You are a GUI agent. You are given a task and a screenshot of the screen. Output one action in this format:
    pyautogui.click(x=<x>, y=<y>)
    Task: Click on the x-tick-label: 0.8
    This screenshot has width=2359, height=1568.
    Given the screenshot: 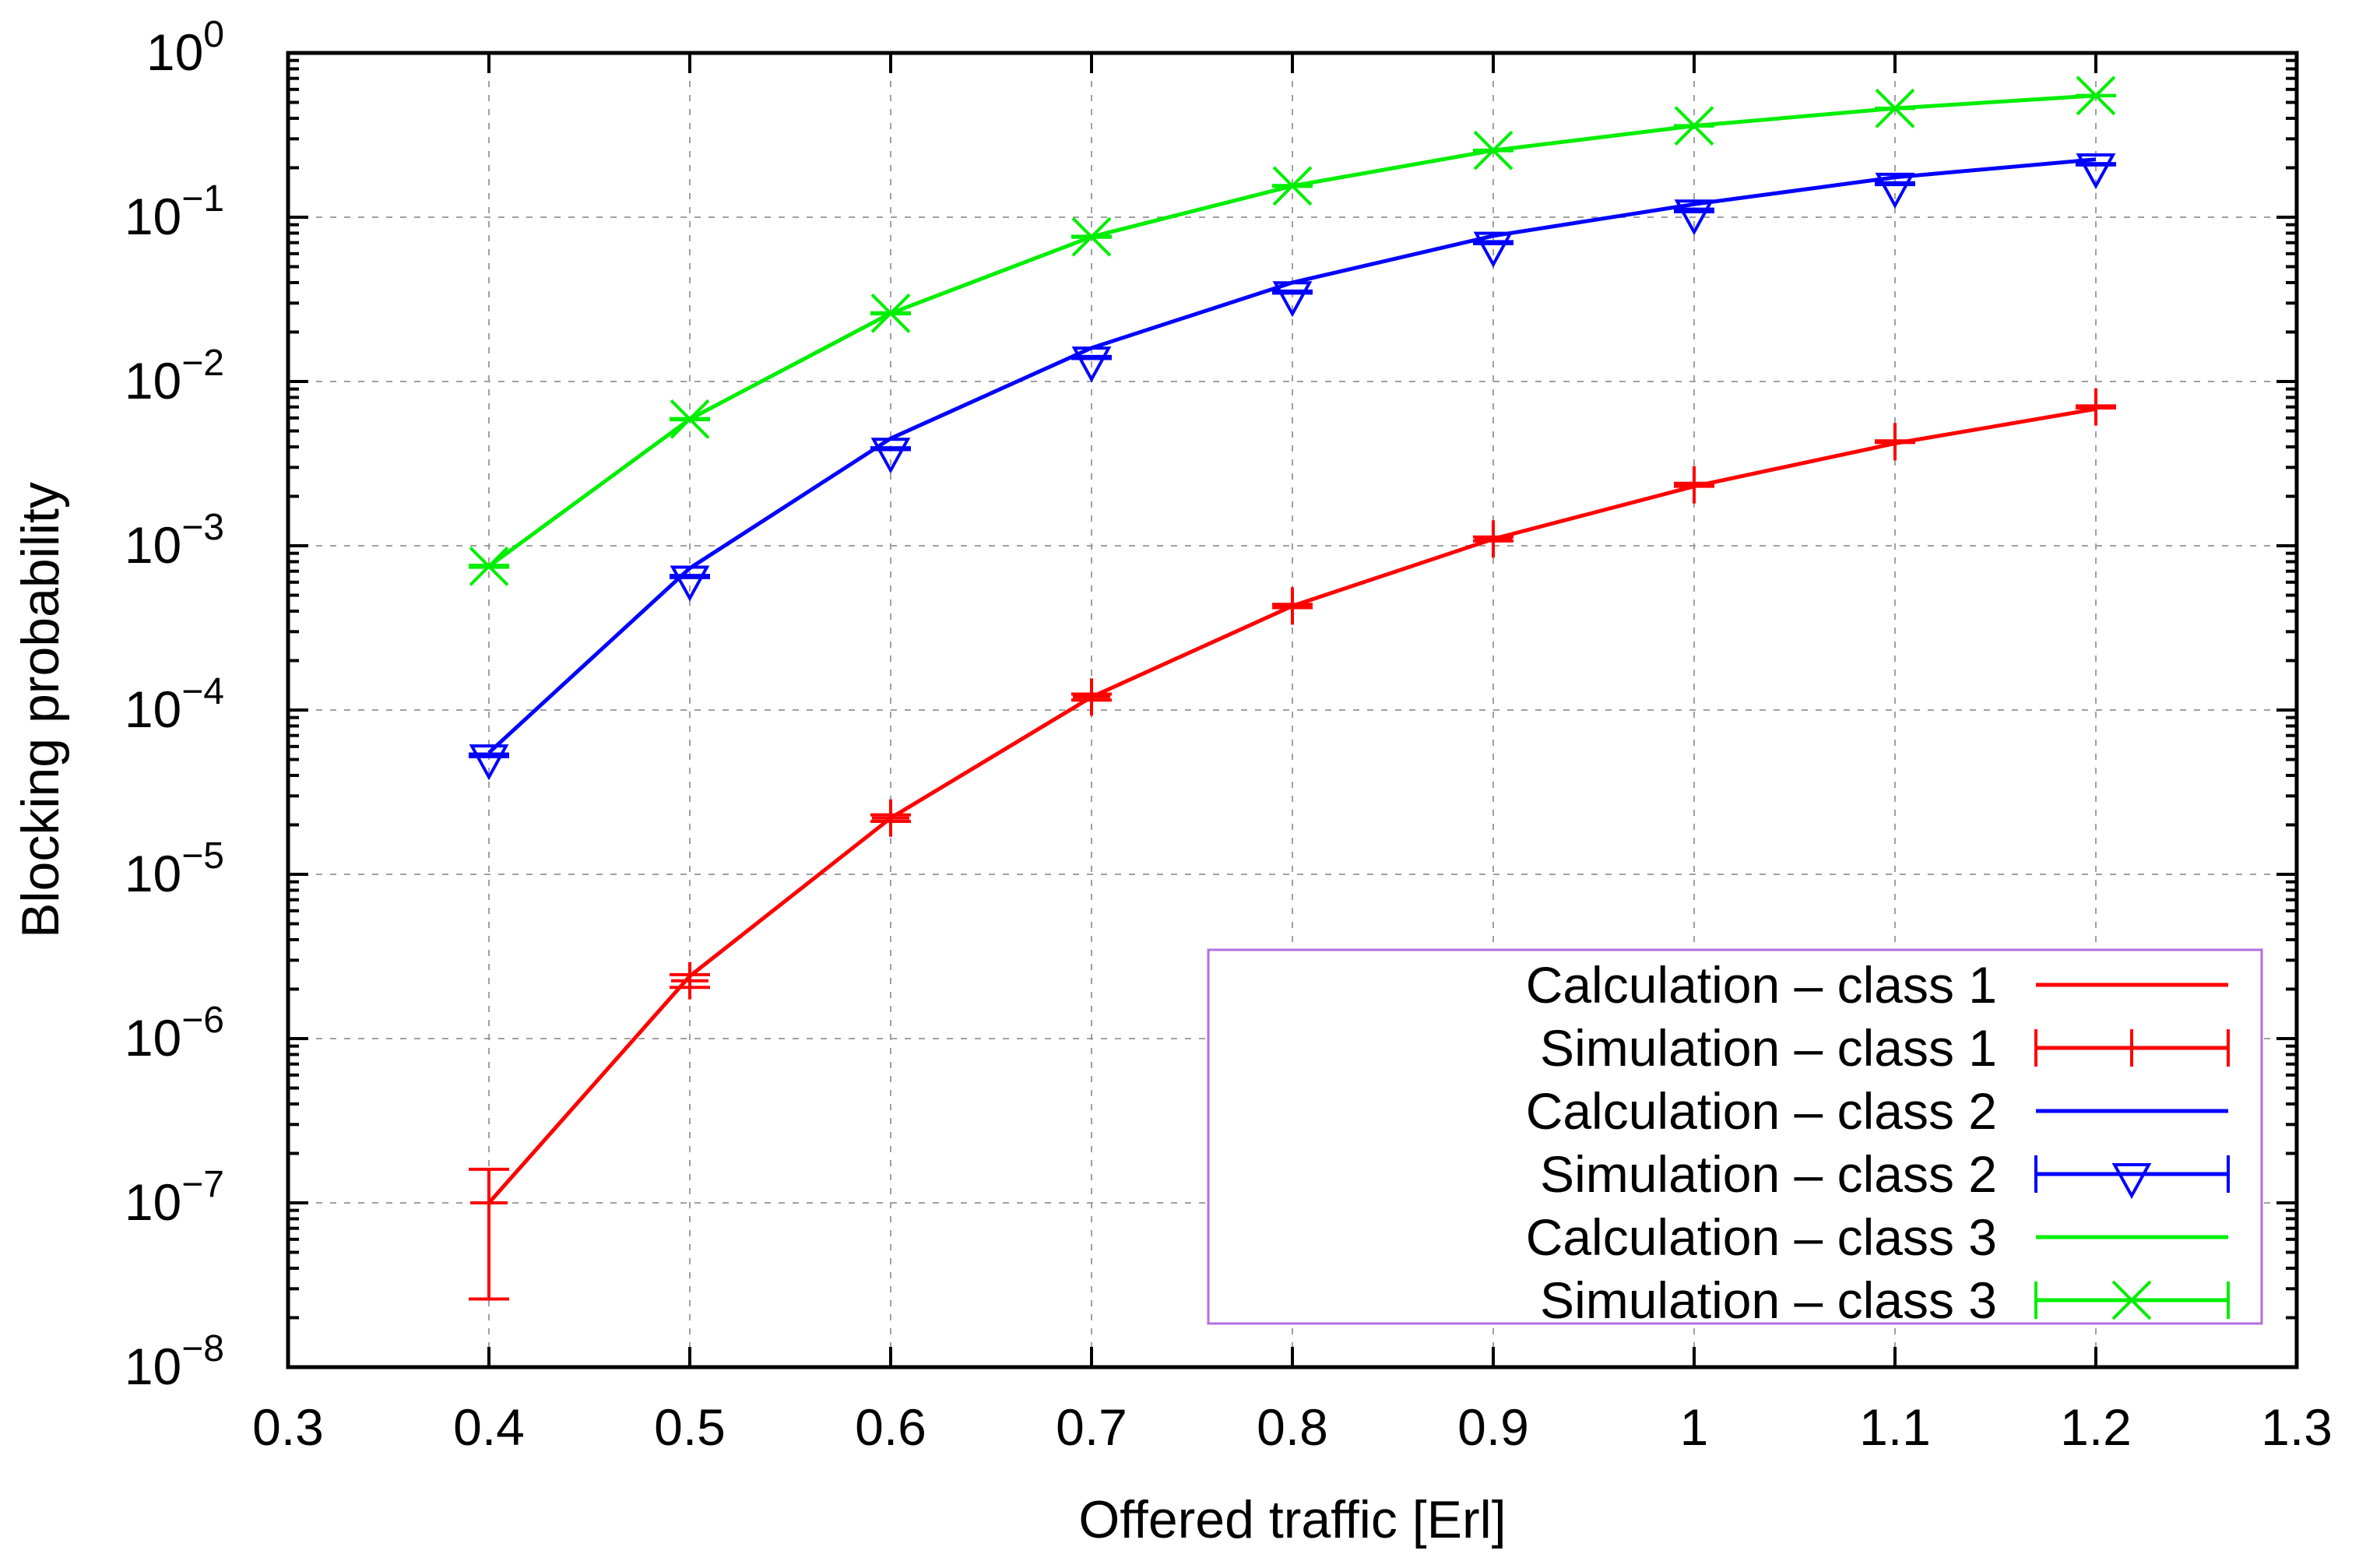 What is the action you would take?
    pyautogui.click(x=1292, y=1427)
    